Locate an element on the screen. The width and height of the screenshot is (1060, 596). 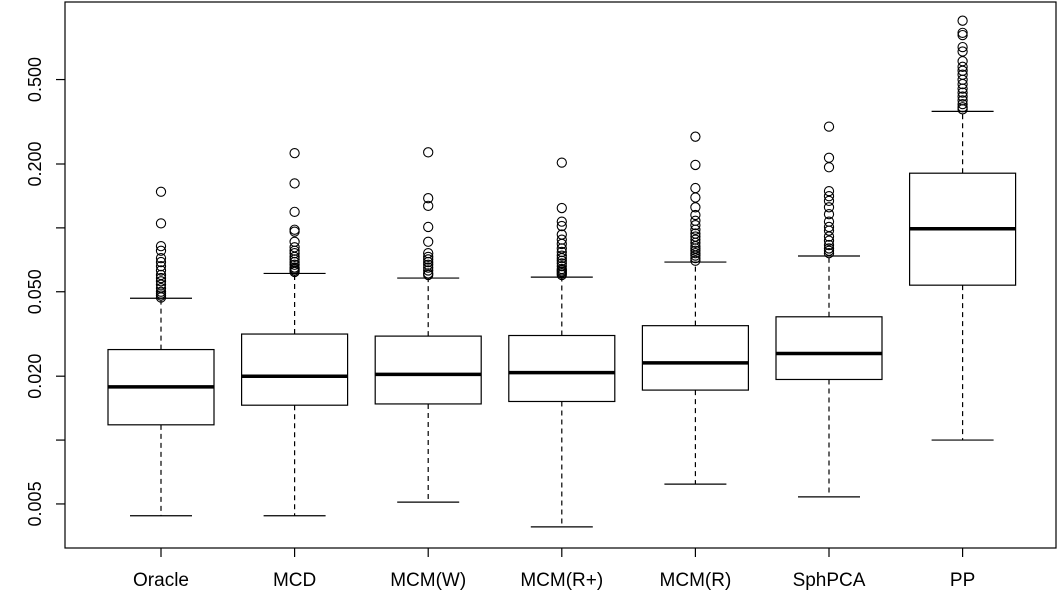
x-tick-label: Oracle is located at coordinates (161, 580).